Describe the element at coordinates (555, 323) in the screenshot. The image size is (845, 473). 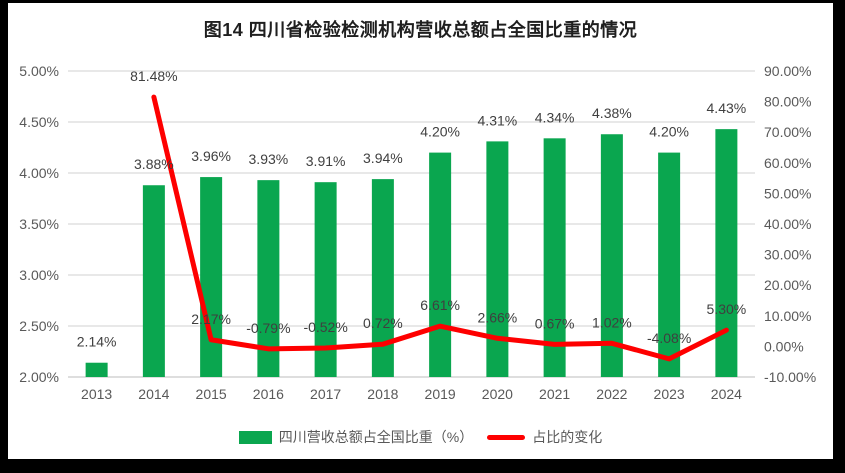
I see `line-label-2021: 0.67%` at that location.